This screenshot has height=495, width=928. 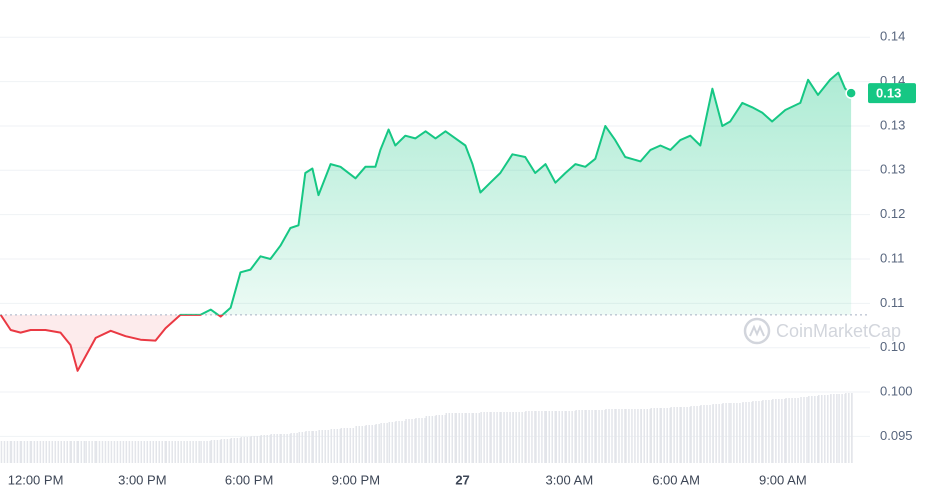 I want to click on y-tick-label: 0.13, so click(x=892, y=169).